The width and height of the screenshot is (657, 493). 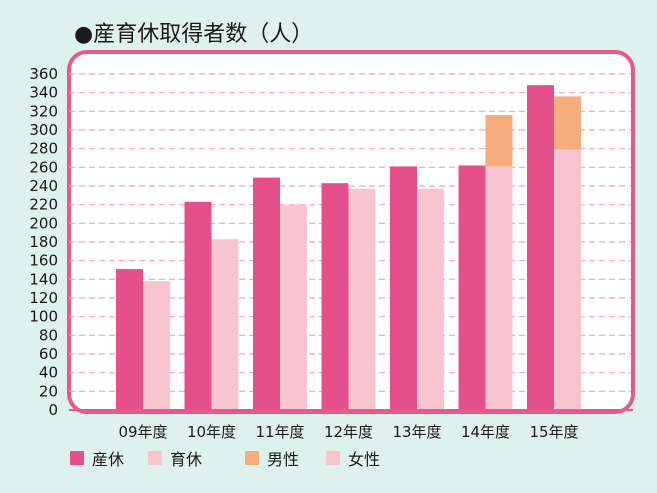 What do you see at coordinates (279, 432) in the screenshot?
I see `x-tick-label: 11年度` at bounding box center [279, 432].